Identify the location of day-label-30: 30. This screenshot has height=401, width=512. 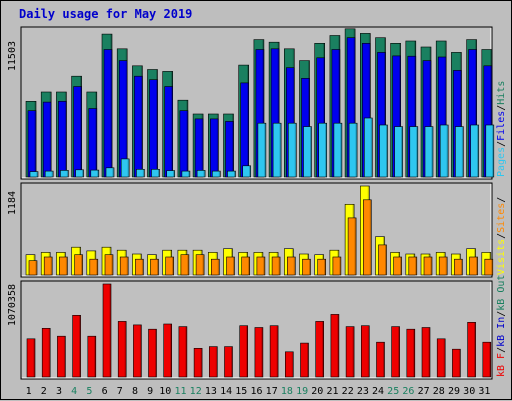
(469, 391).